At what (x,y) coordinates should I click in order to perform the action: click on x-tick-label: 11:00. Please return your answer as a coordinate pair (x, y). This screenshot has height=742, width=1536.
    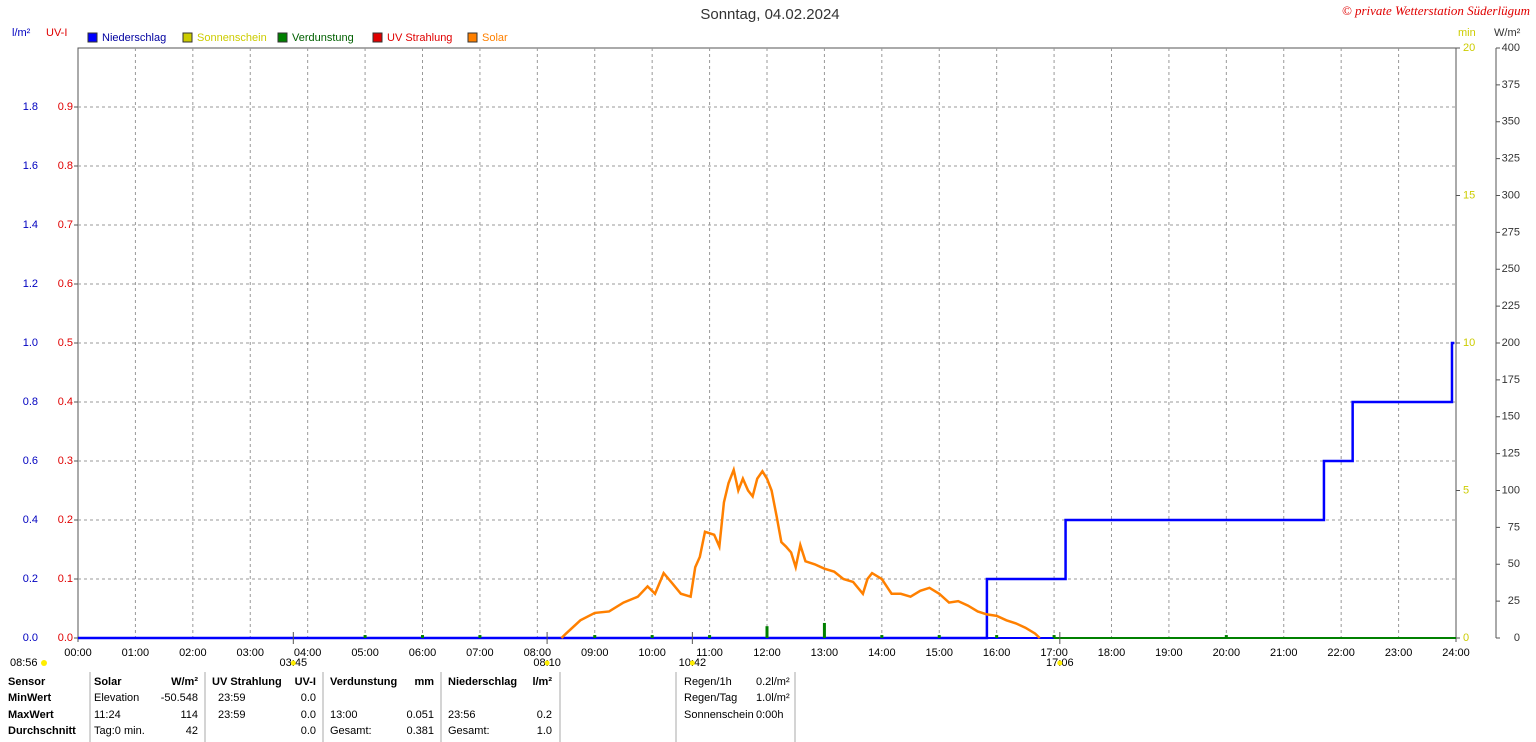
    Looking at the image, I should click on (709, 653).